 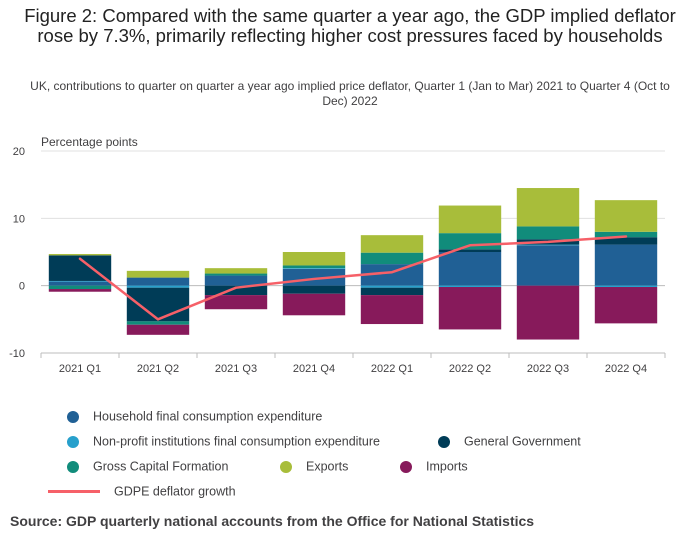 What do you see at coordinates (392, 258) in the screenshot?
I see `bar-s3-c4` at bounding box center [392, 258].